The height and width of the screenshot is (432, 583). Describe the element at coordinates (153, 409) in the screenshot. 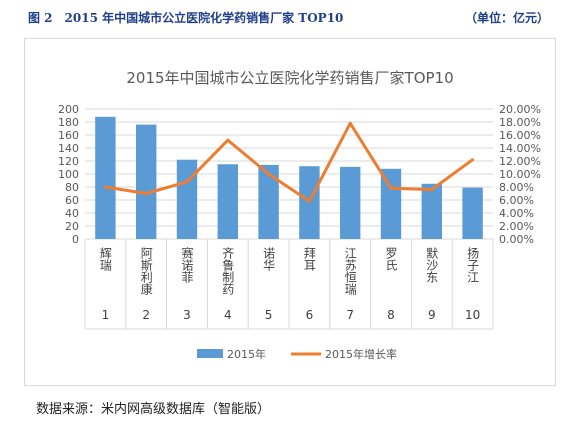

I see `source-note: 数据来源：米内网高级数据库（智能版）` at that location.